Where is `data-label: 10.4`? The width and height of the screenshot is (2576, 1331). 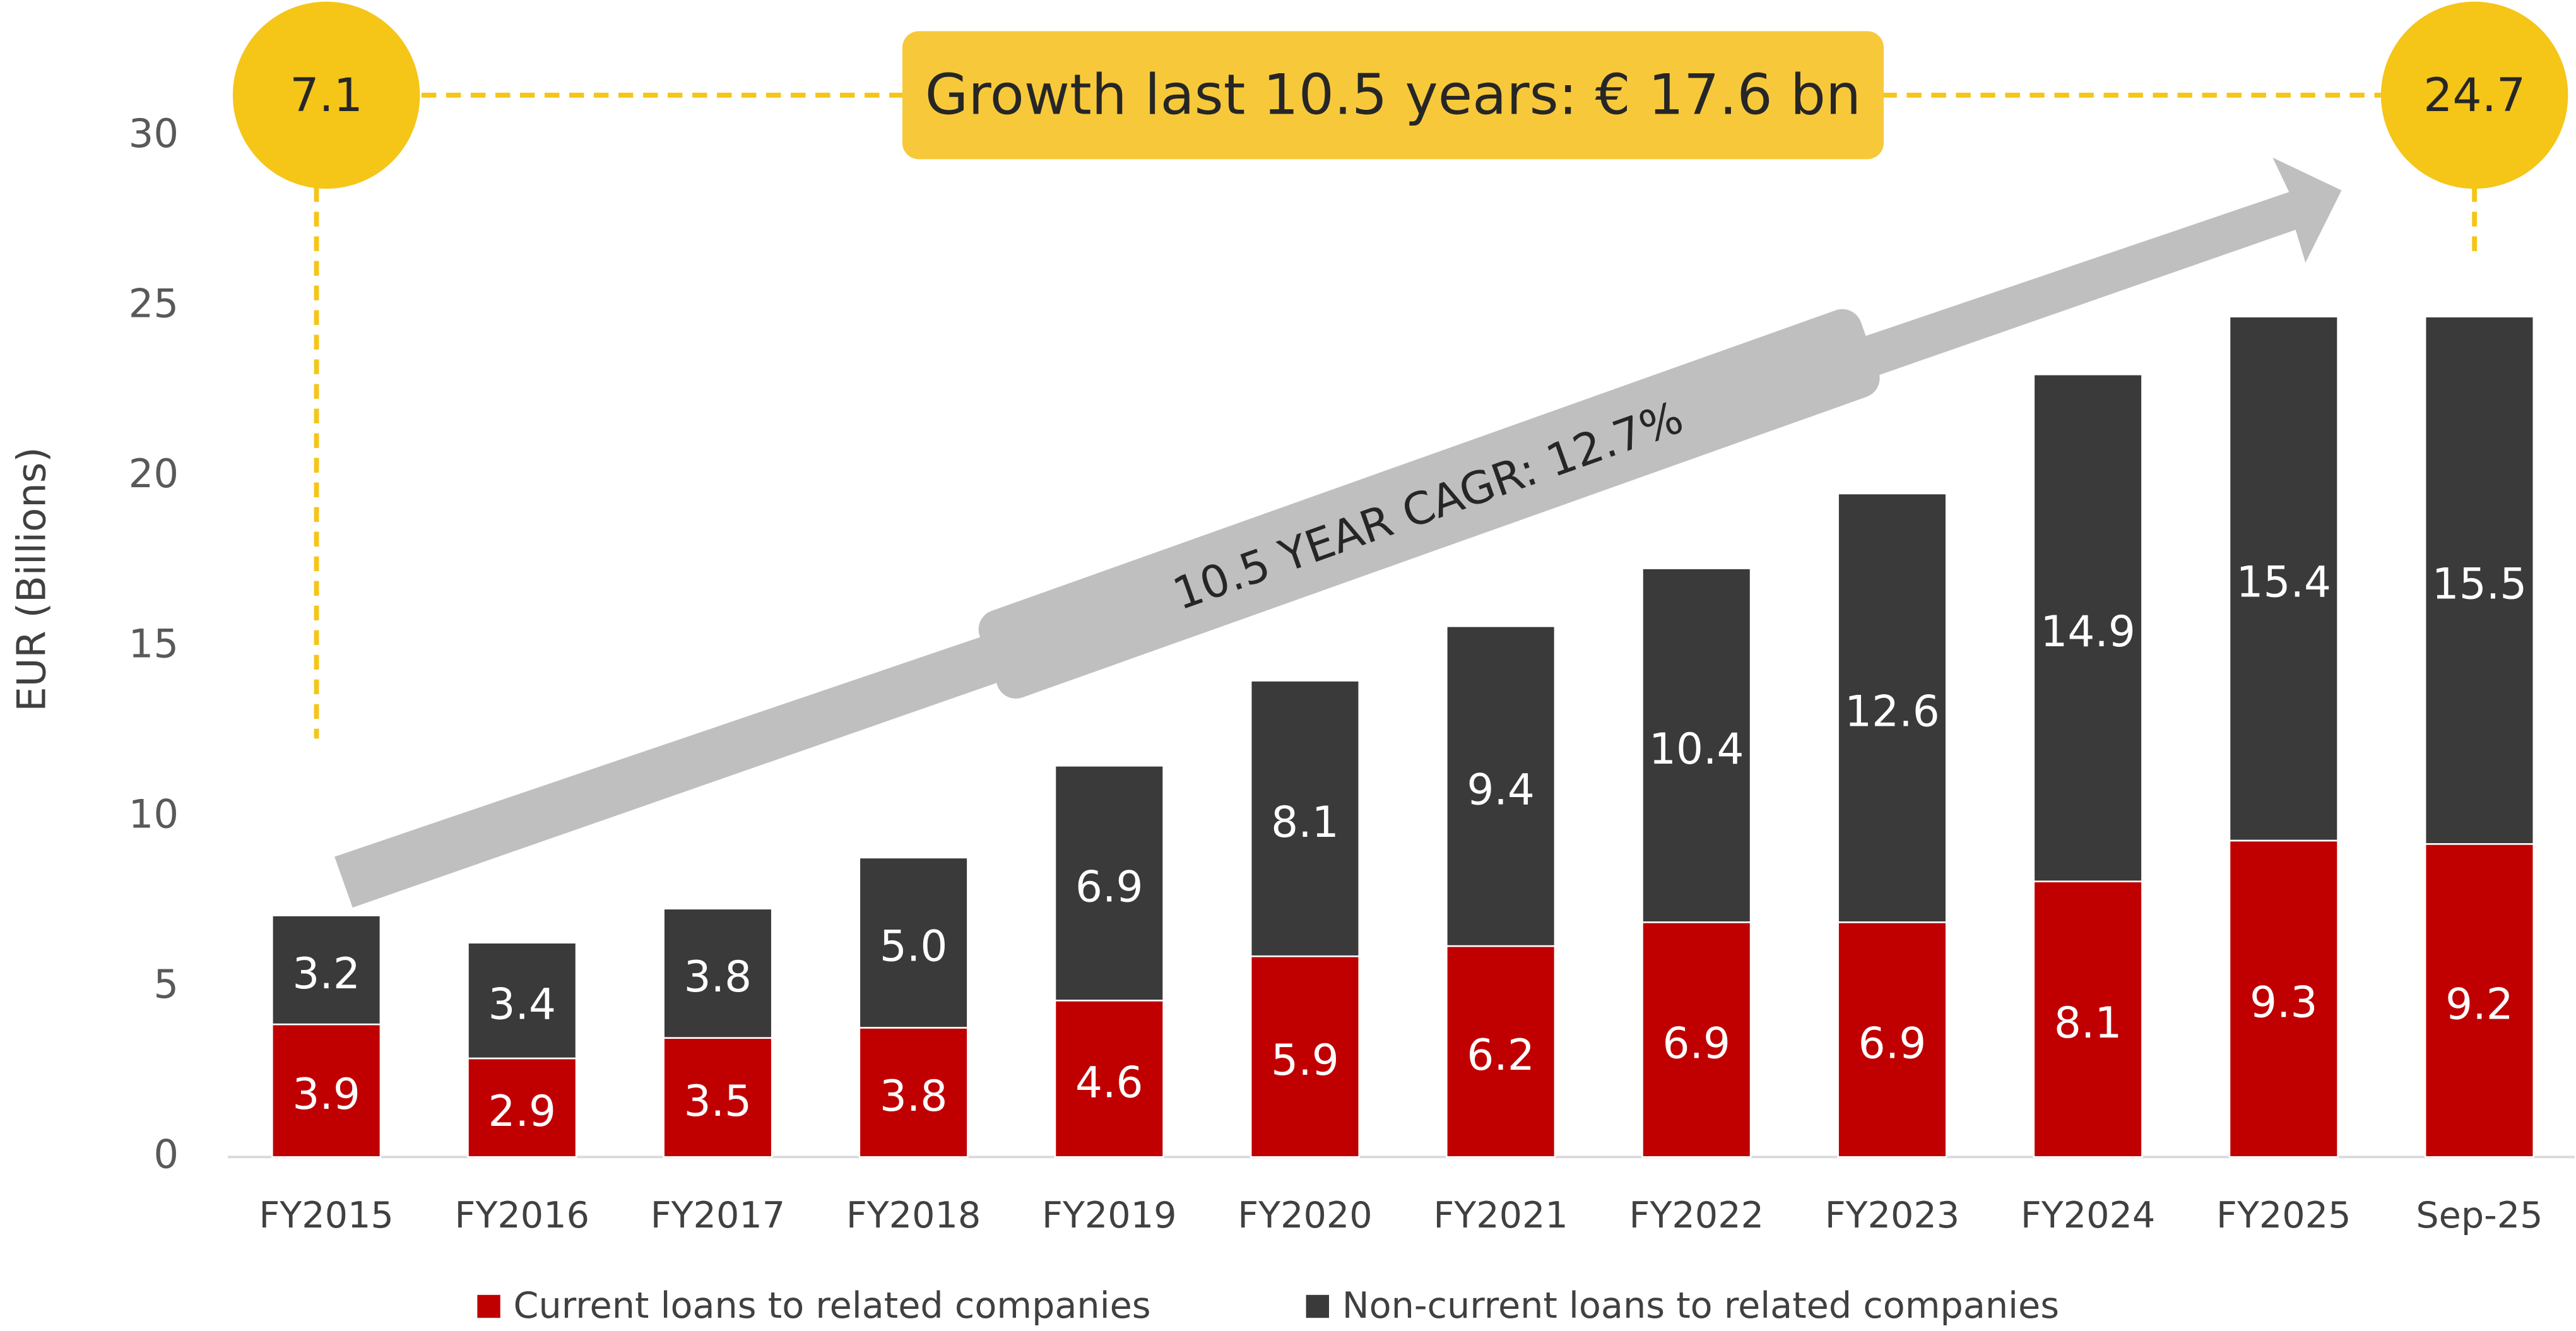 data-label: 10.4 is located at coordinates (1697, 749).